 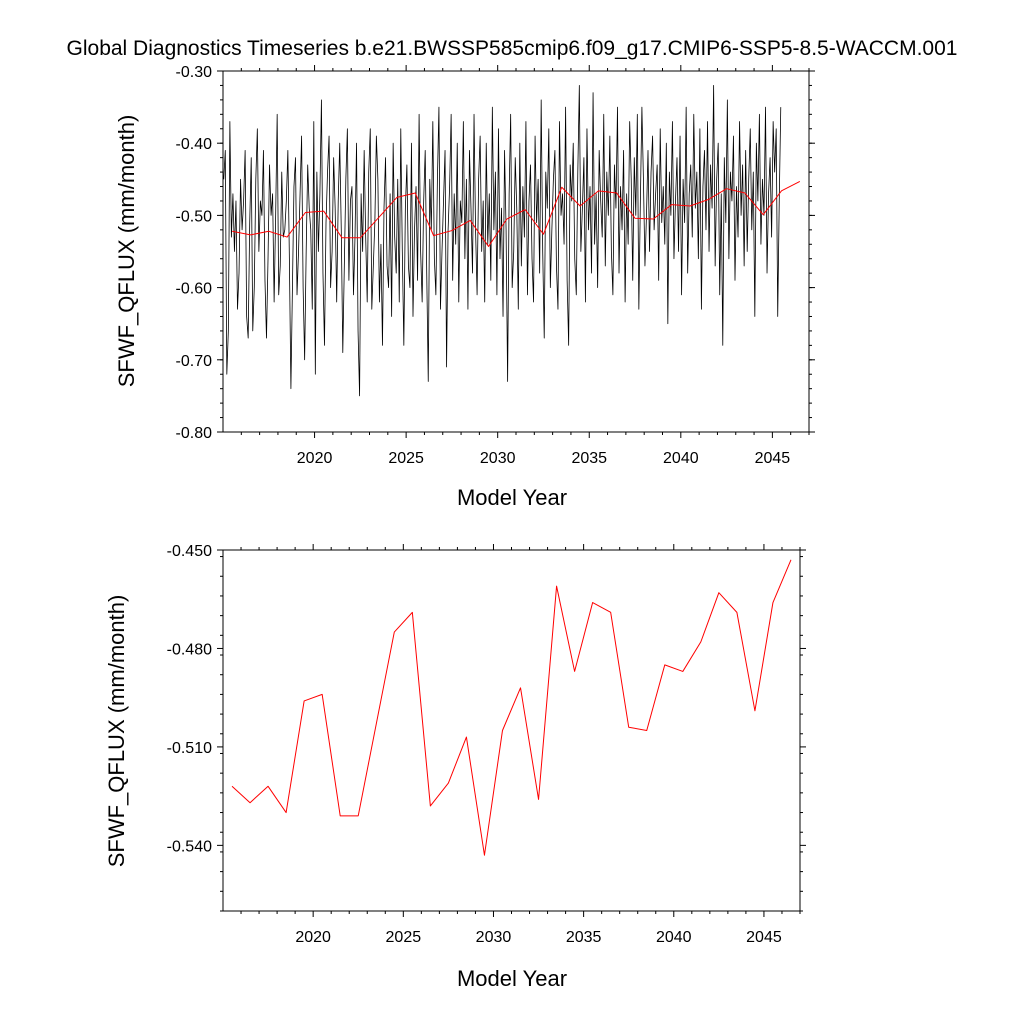 I want to click on y-tick-label: -0.450, so click(x=189, y=551).